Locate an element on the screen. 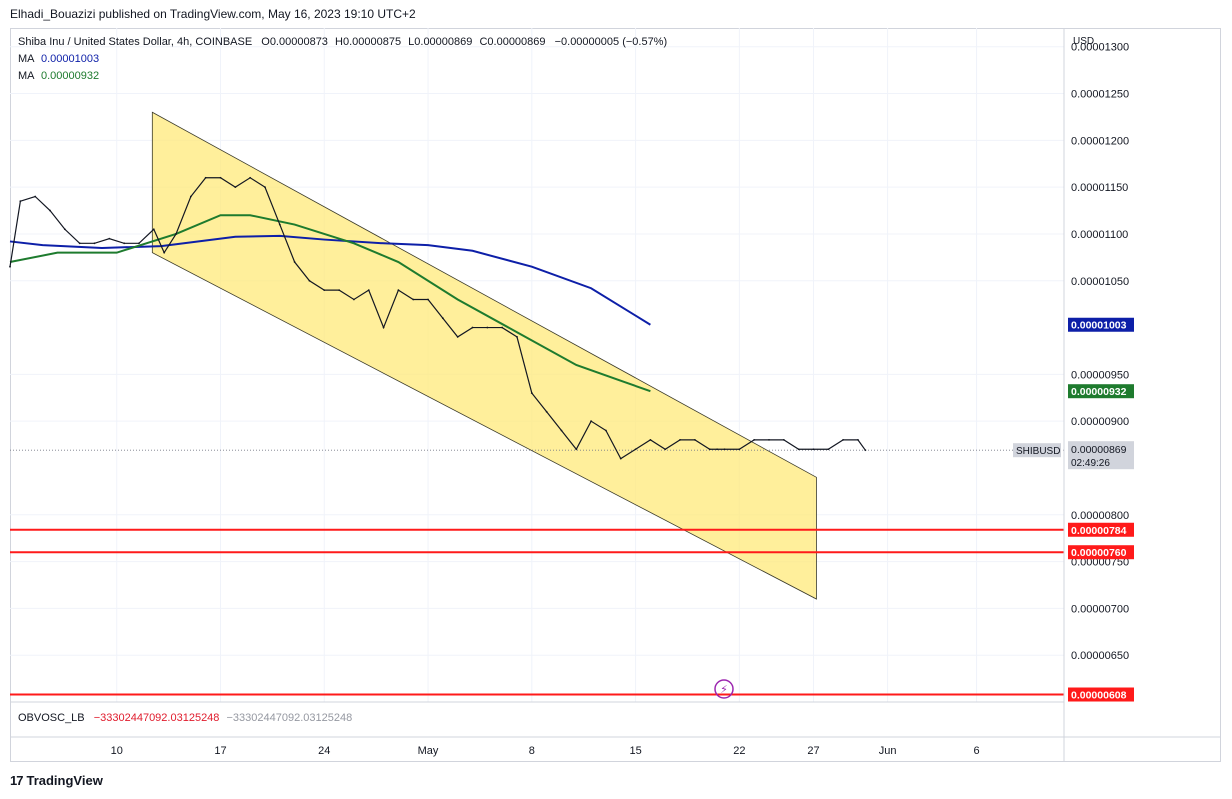 The width and height of the screenshot is (1232, 799). tradingview-logo: 17 TradingView is located at coordinates (56, 780).